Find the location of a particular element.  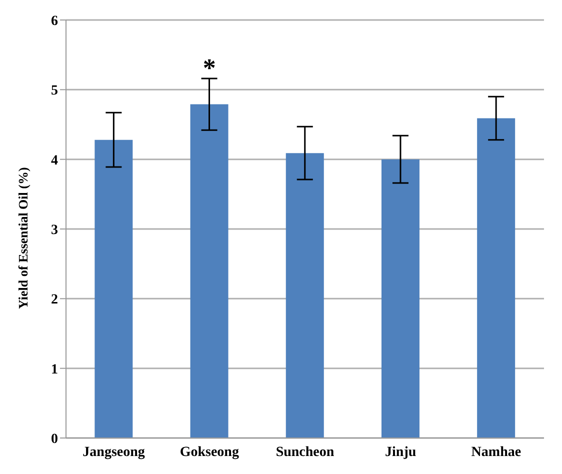

annotation: * is located at coordinates (209, 68).